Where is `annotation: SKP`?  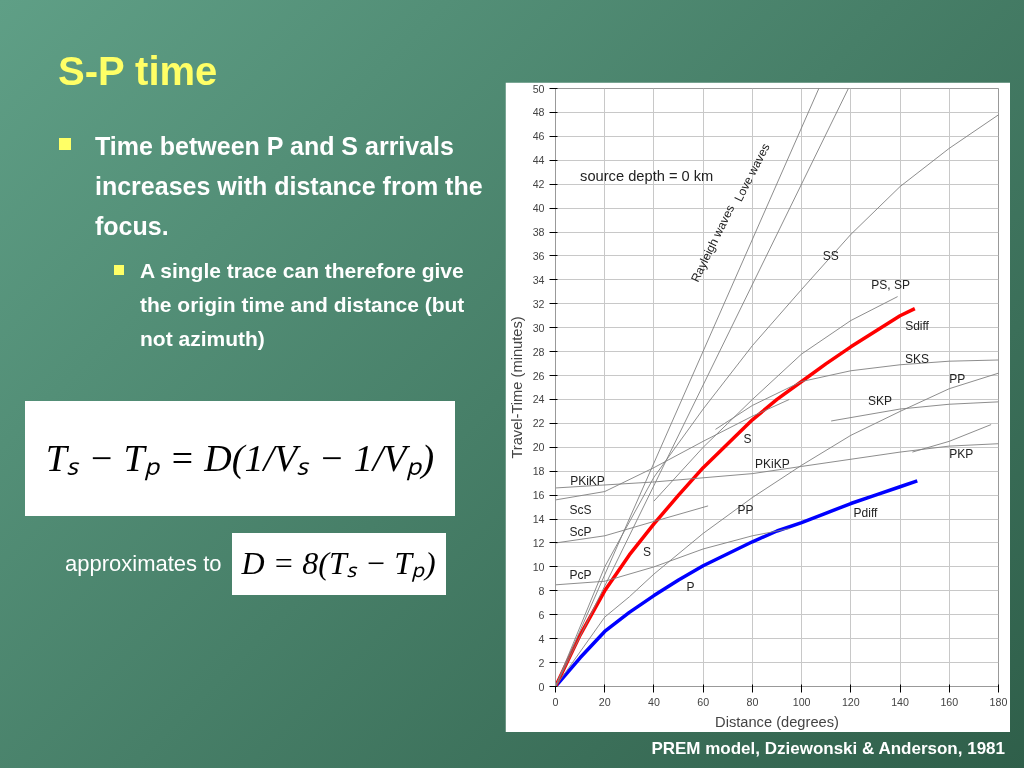 annotation: SKP is located at coordinates (880, 401).